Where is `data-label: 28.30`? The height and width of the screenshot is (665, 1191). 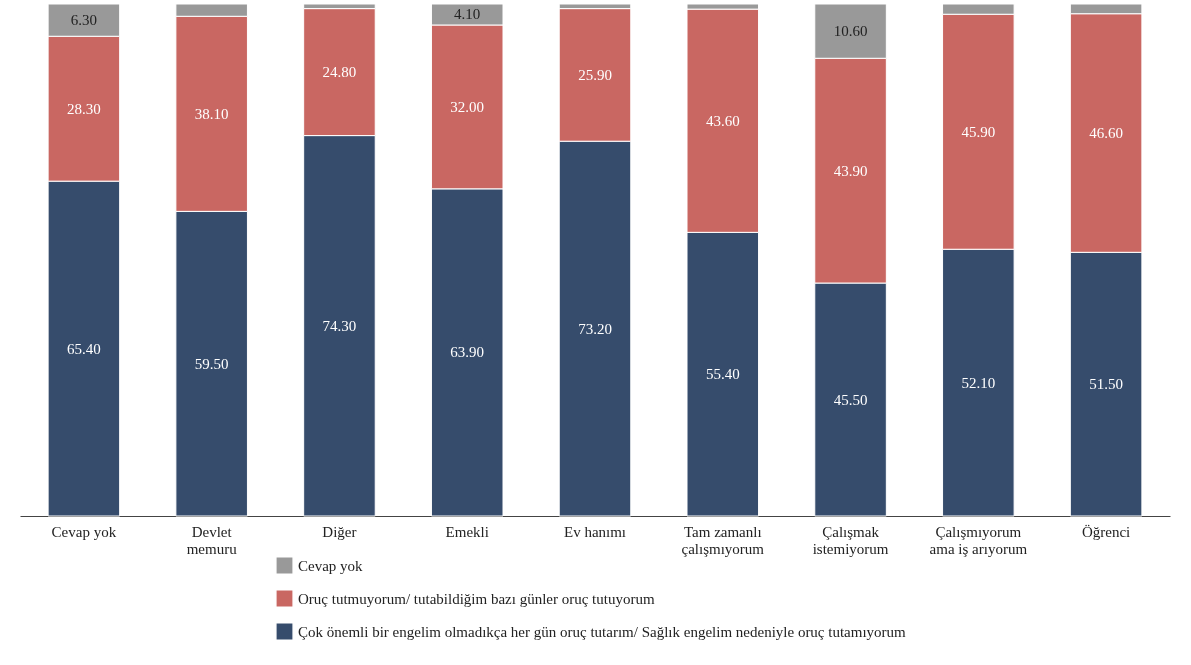 data-label: 28.30 is located at coordinates (84, 108).